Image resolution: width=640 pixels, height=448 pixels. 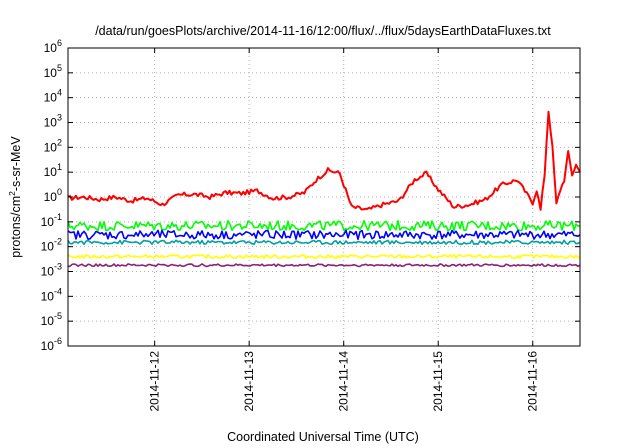 I want to click on y-tick-label: 10⁻², so click(x=51, y=245).